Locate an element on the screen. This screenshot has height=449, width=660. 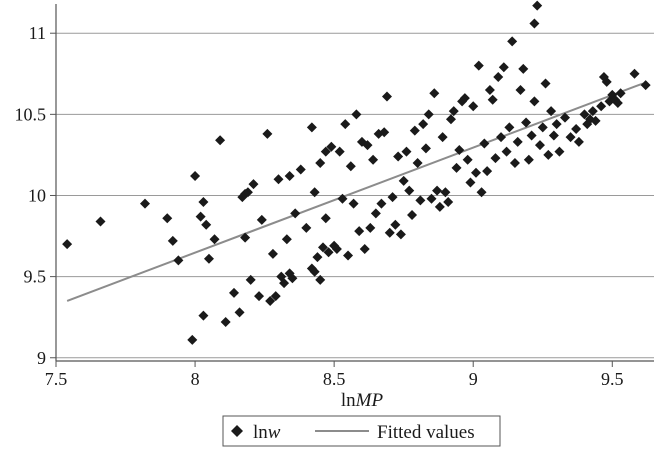
y-ticks: 9 9.5 10 10.5 11 is located at coordinates (35, 195).